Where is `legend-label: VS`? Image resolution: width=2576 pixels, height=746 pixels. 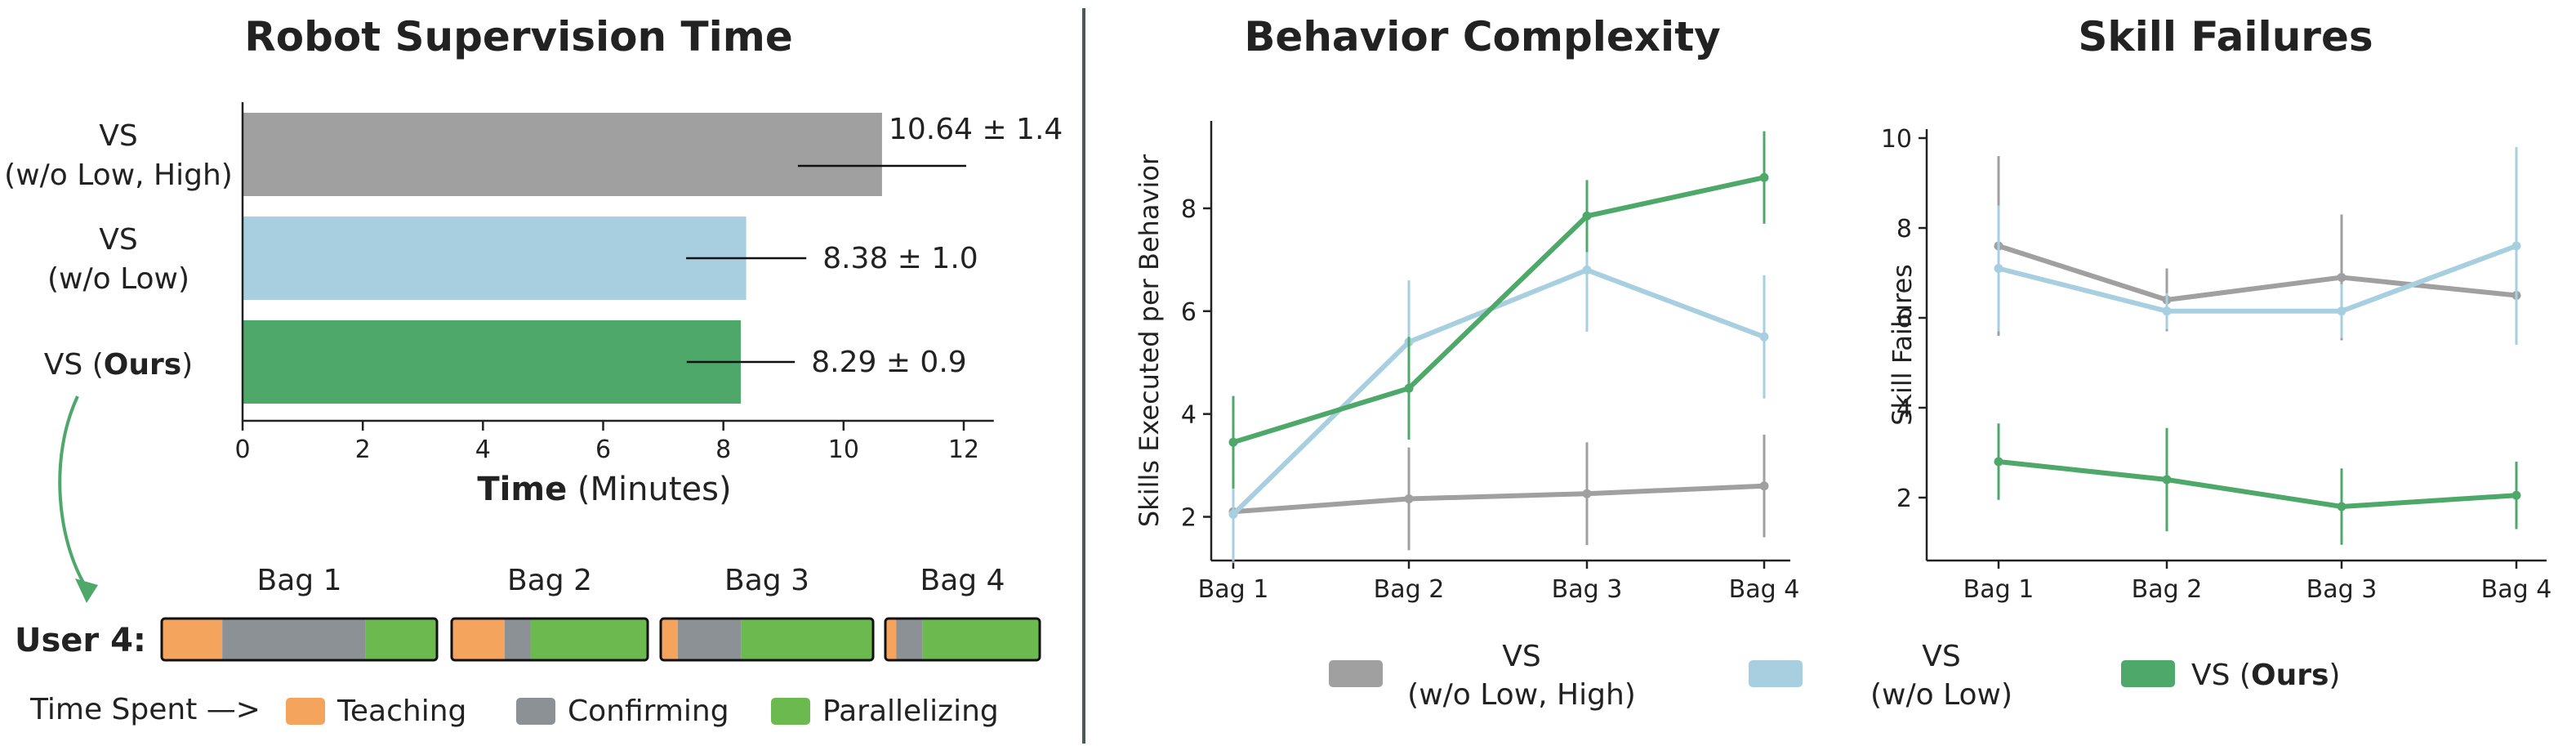
legend-label: VS is located at coordinates (1941, 656).